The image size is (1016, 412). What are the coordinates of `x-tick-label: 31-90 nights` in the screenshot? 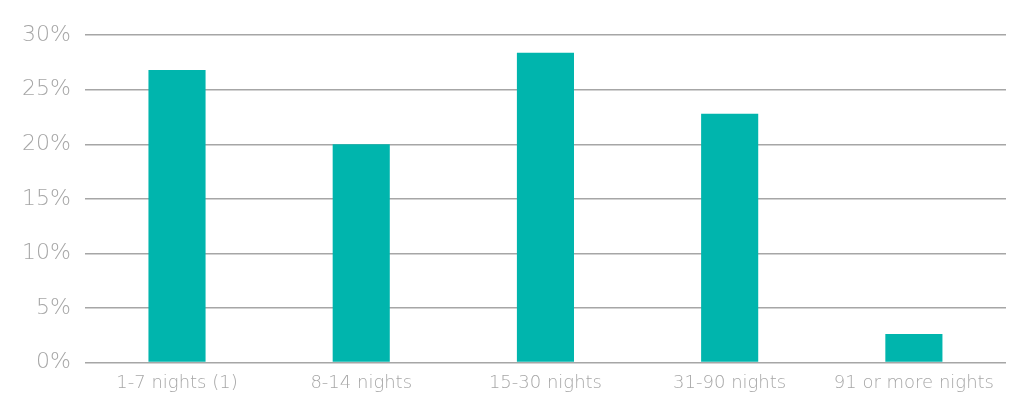 It's located at (730, 381).